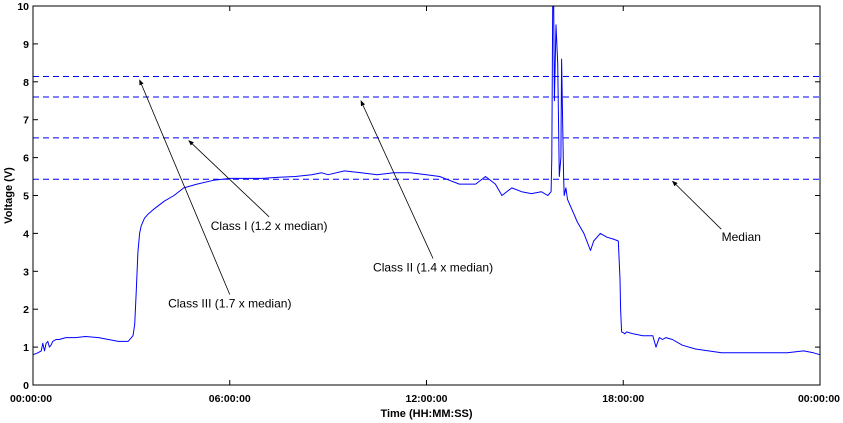 The image size is (843, 423). Describe the element at coordinates (426, 414) in the screenshot. I see `x-axis-label: Time (HH:MM:SS)` at that location.